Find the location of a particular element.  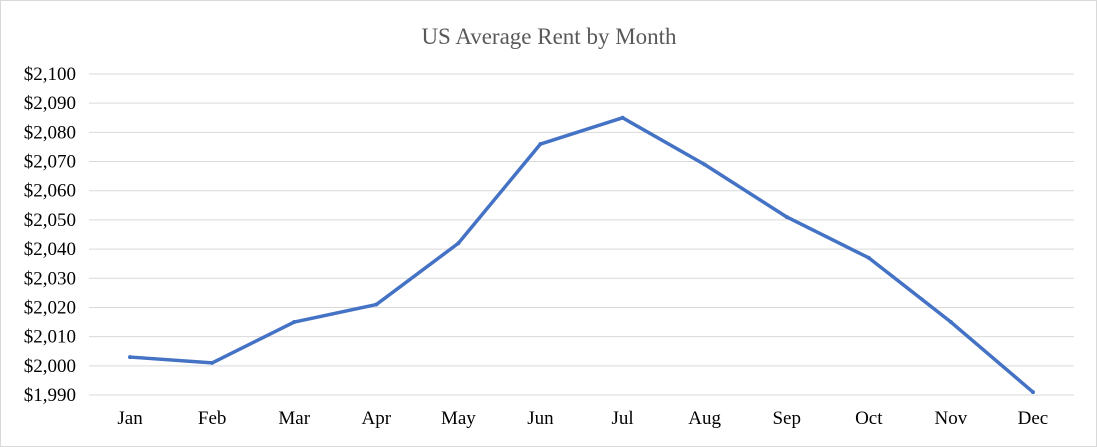

y-tick-label: $2,090 is located at coordinates (50, 103).